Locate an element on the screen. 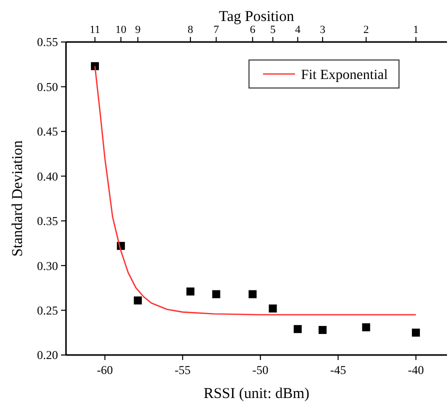  text: 8 is located at coordinates (191, 30).